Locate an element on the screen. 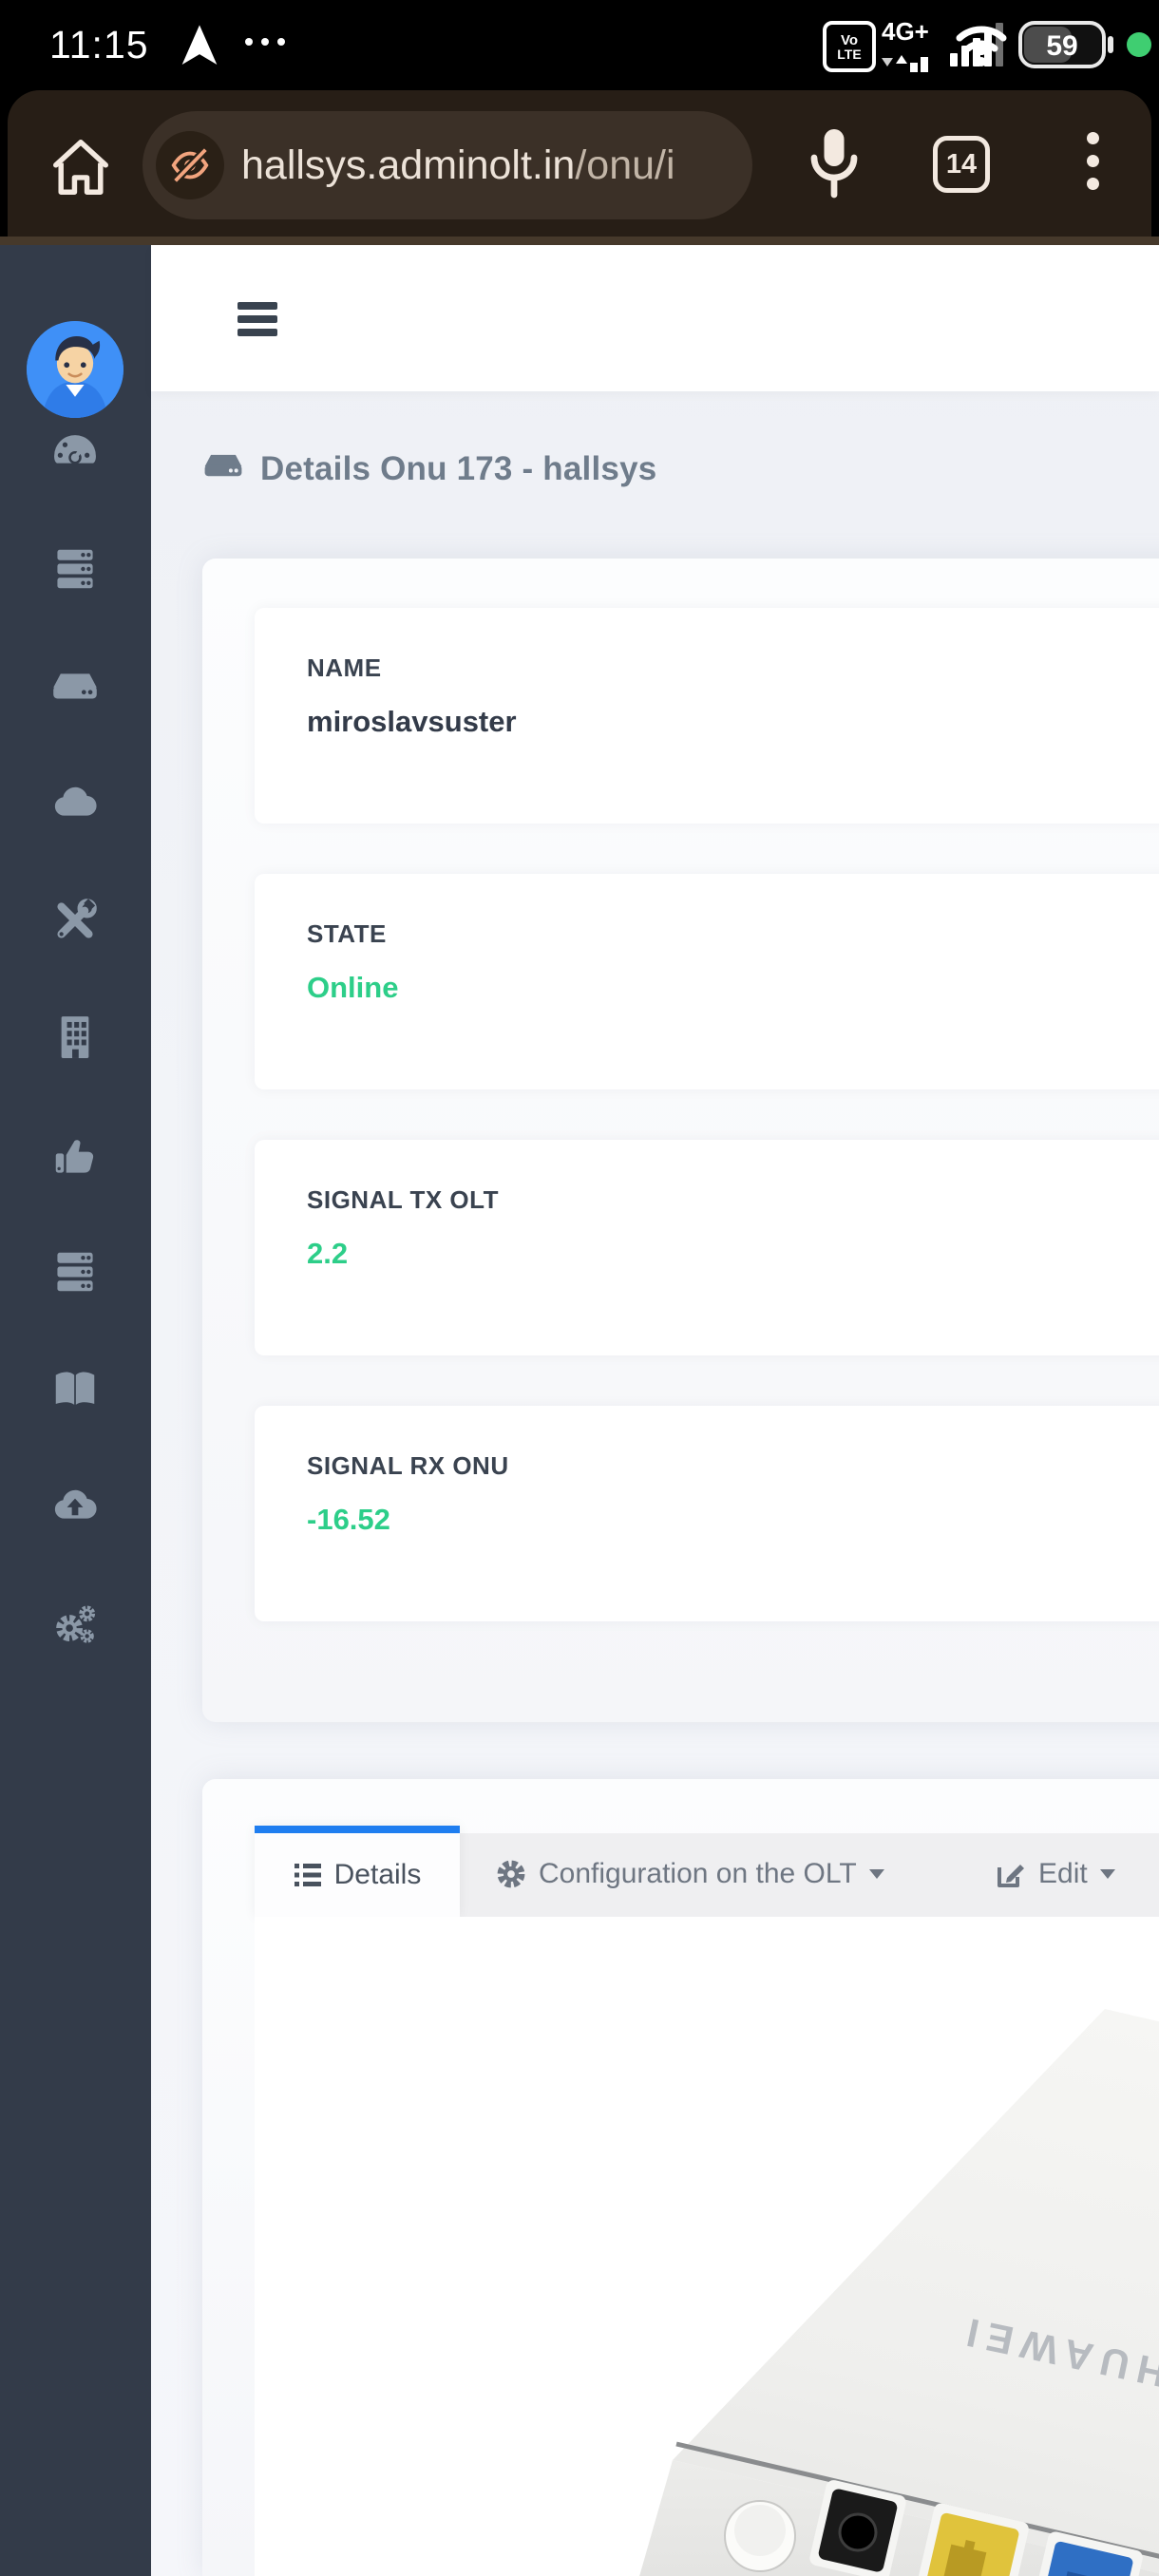  sidebar-item-cloud is located at coordinates (75, 803).